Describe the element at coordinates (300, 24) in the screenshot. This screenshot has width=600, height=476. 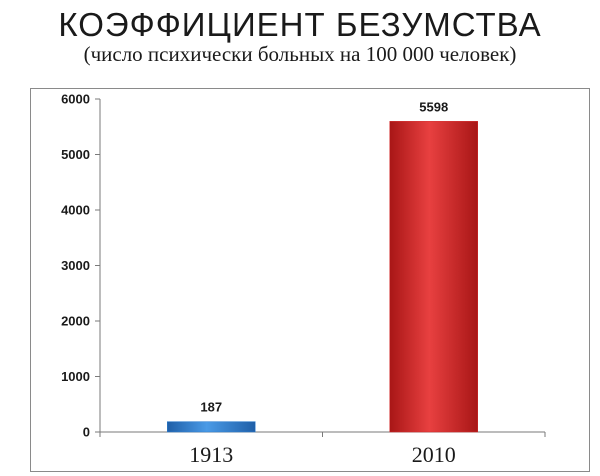
I see `chart-title: КОЭФФИЦИЕНТ БЕЗУМСТВА` at that location.